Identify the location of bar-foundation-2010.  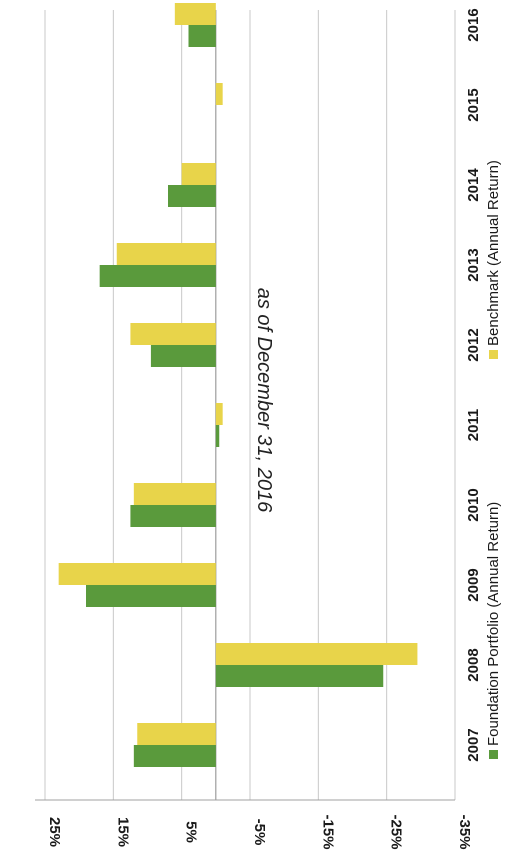
(173, 516).